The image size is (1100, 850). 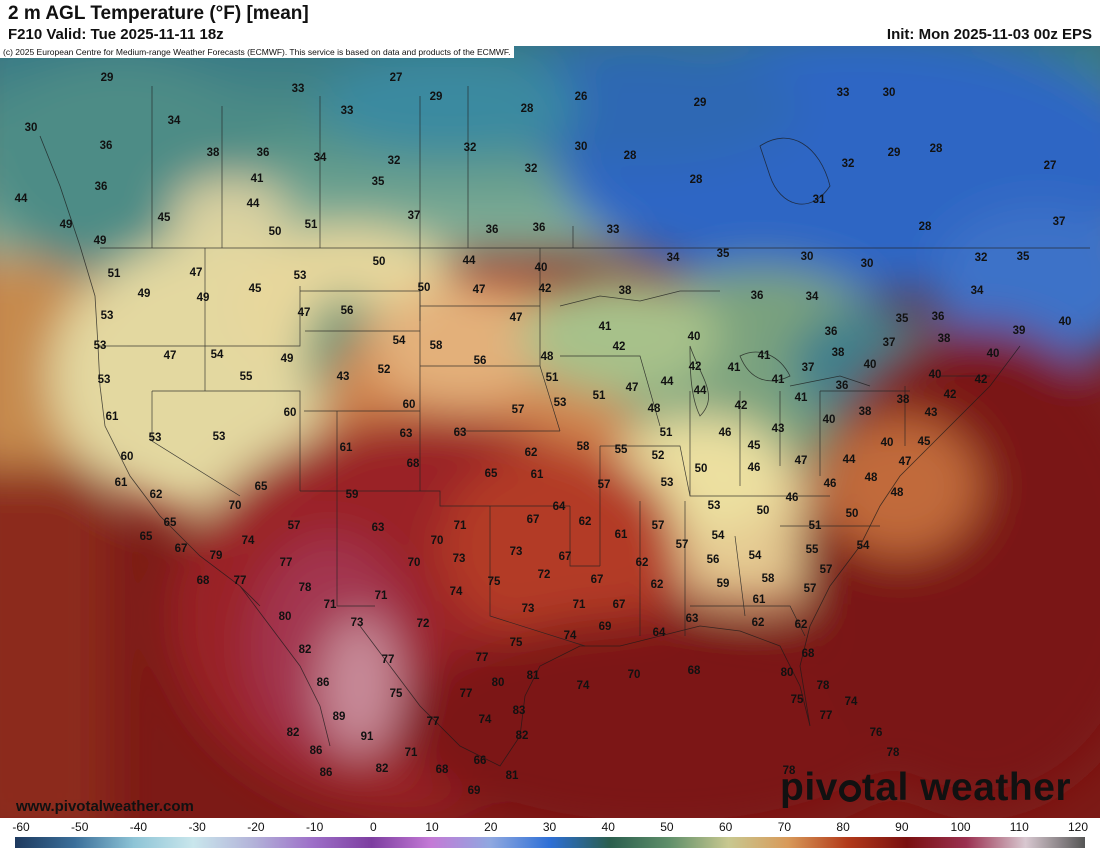 What do you see at coordinates (399, 341) in the screenshot?
I see `temperature-label: 54` at bounding box center [399, 341].